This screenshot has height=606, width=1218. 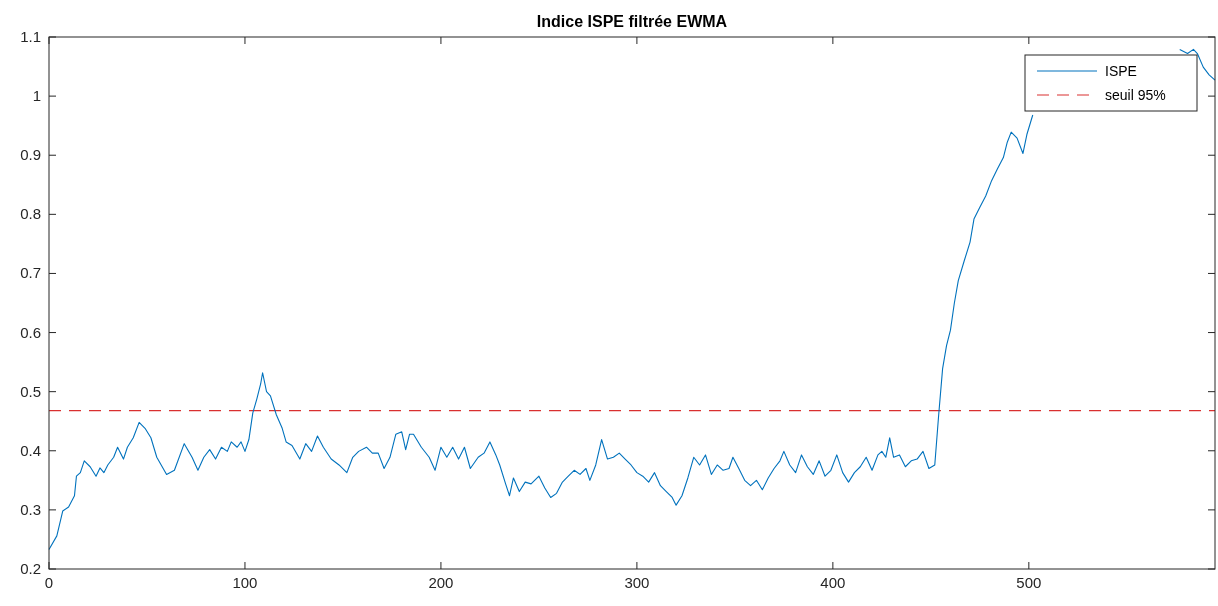 I want to click on x-tick-label: 0, so click(x=49, y=582).